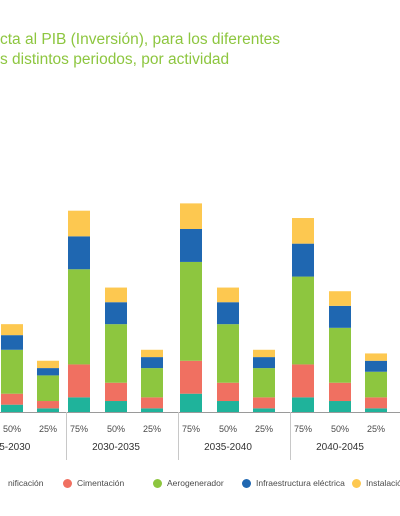 This screenshot has width=400, height=516. Describe the element at coordinates (300, 483) in the screenshot. I see `legend-label: Infraestructura eléctrica` at that location.